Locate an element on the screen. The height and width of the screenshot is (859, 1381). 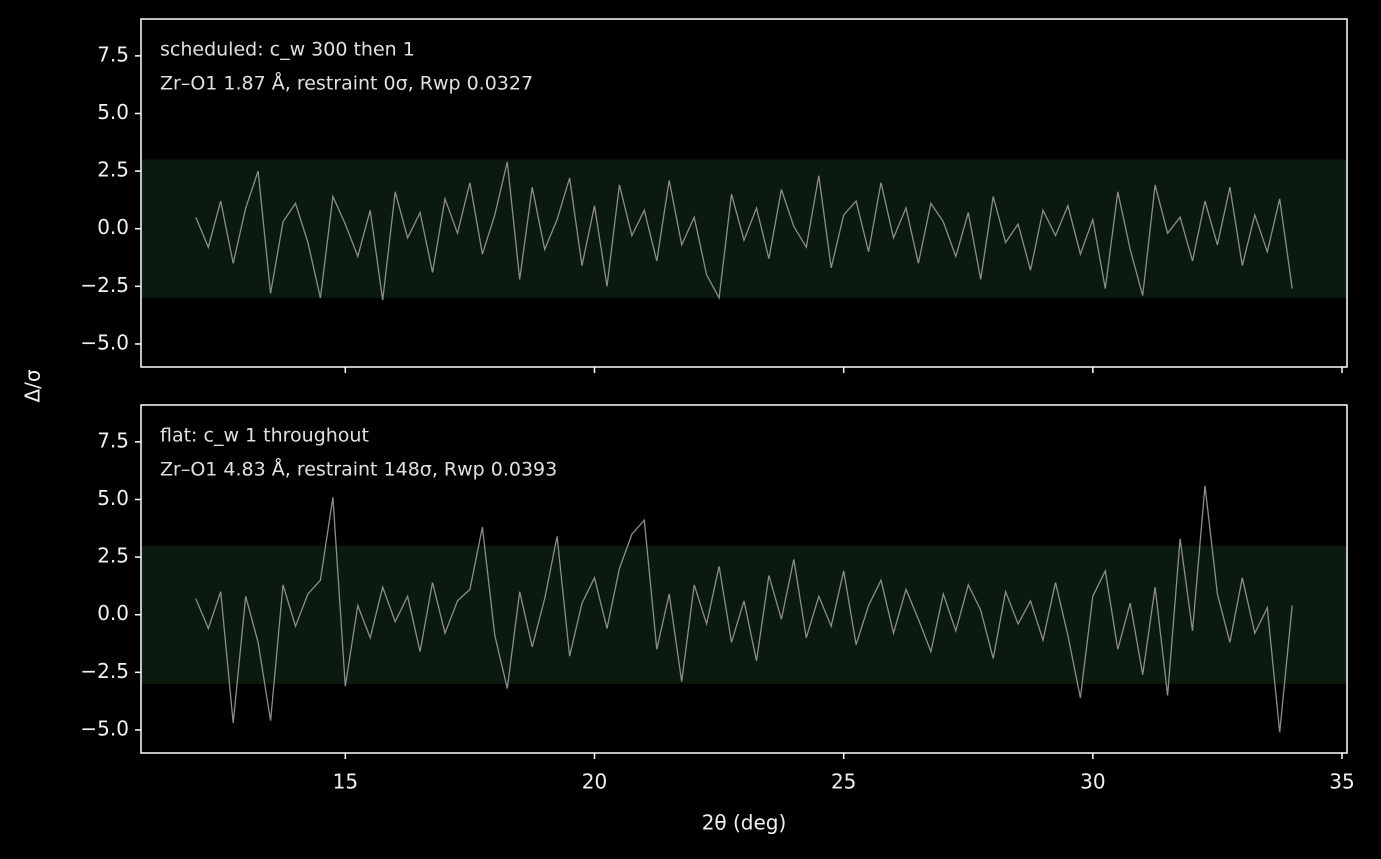
x-tick-label: 30 is located at coordinates (1092, 782).